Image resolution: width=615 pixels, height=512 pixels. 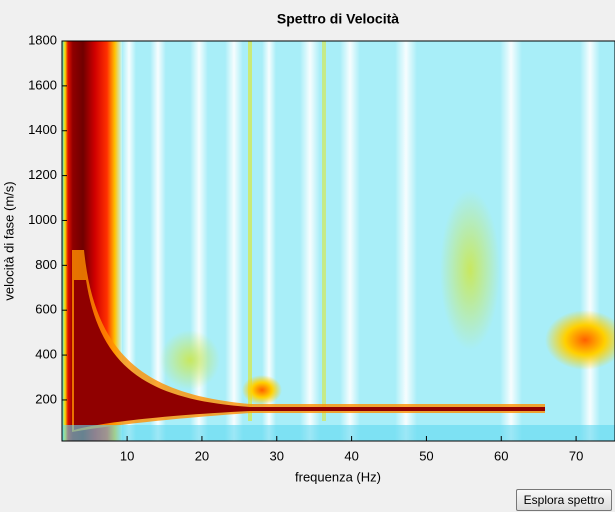 I want to click on x-axis-label: frequenza (Hz), so click(x=338, y=476).